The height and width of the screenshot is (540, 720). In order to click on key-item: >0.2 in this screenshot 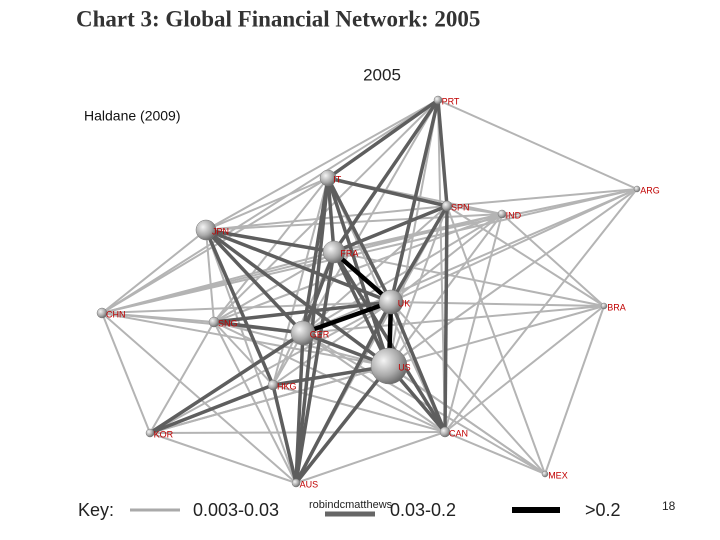, I will do `click(603, 510)`.